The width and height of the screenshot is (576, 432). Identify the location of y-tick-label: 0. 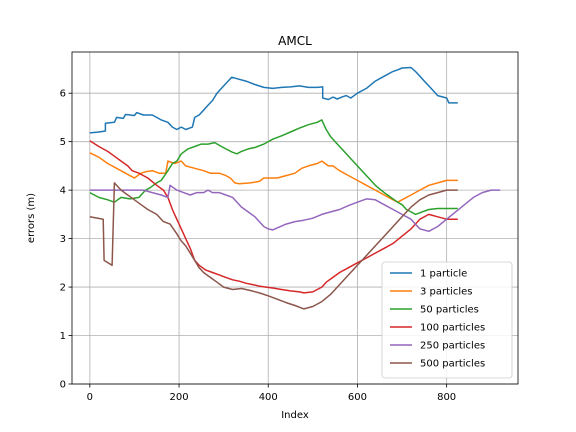
(63, 385).